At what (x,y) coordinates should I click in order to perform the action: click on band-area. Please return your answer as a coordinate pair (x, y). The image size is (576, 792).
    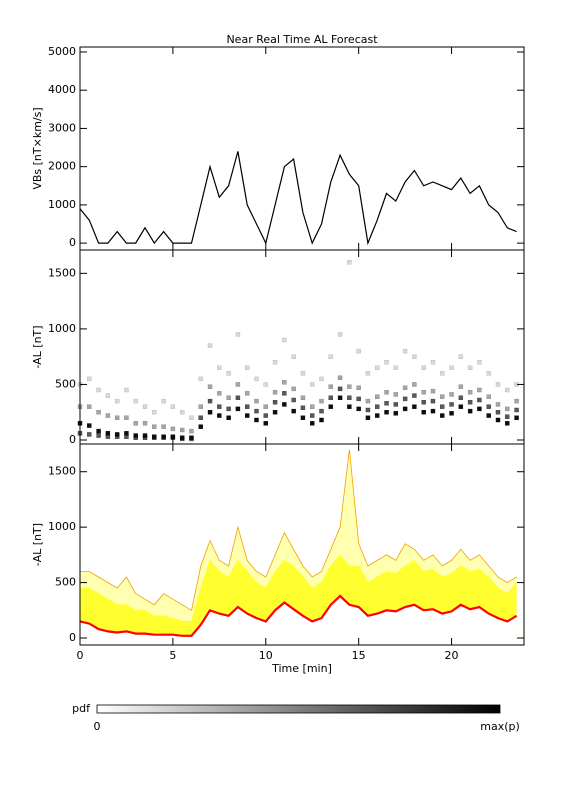
    Looking at the image, I should click on (298, 617).